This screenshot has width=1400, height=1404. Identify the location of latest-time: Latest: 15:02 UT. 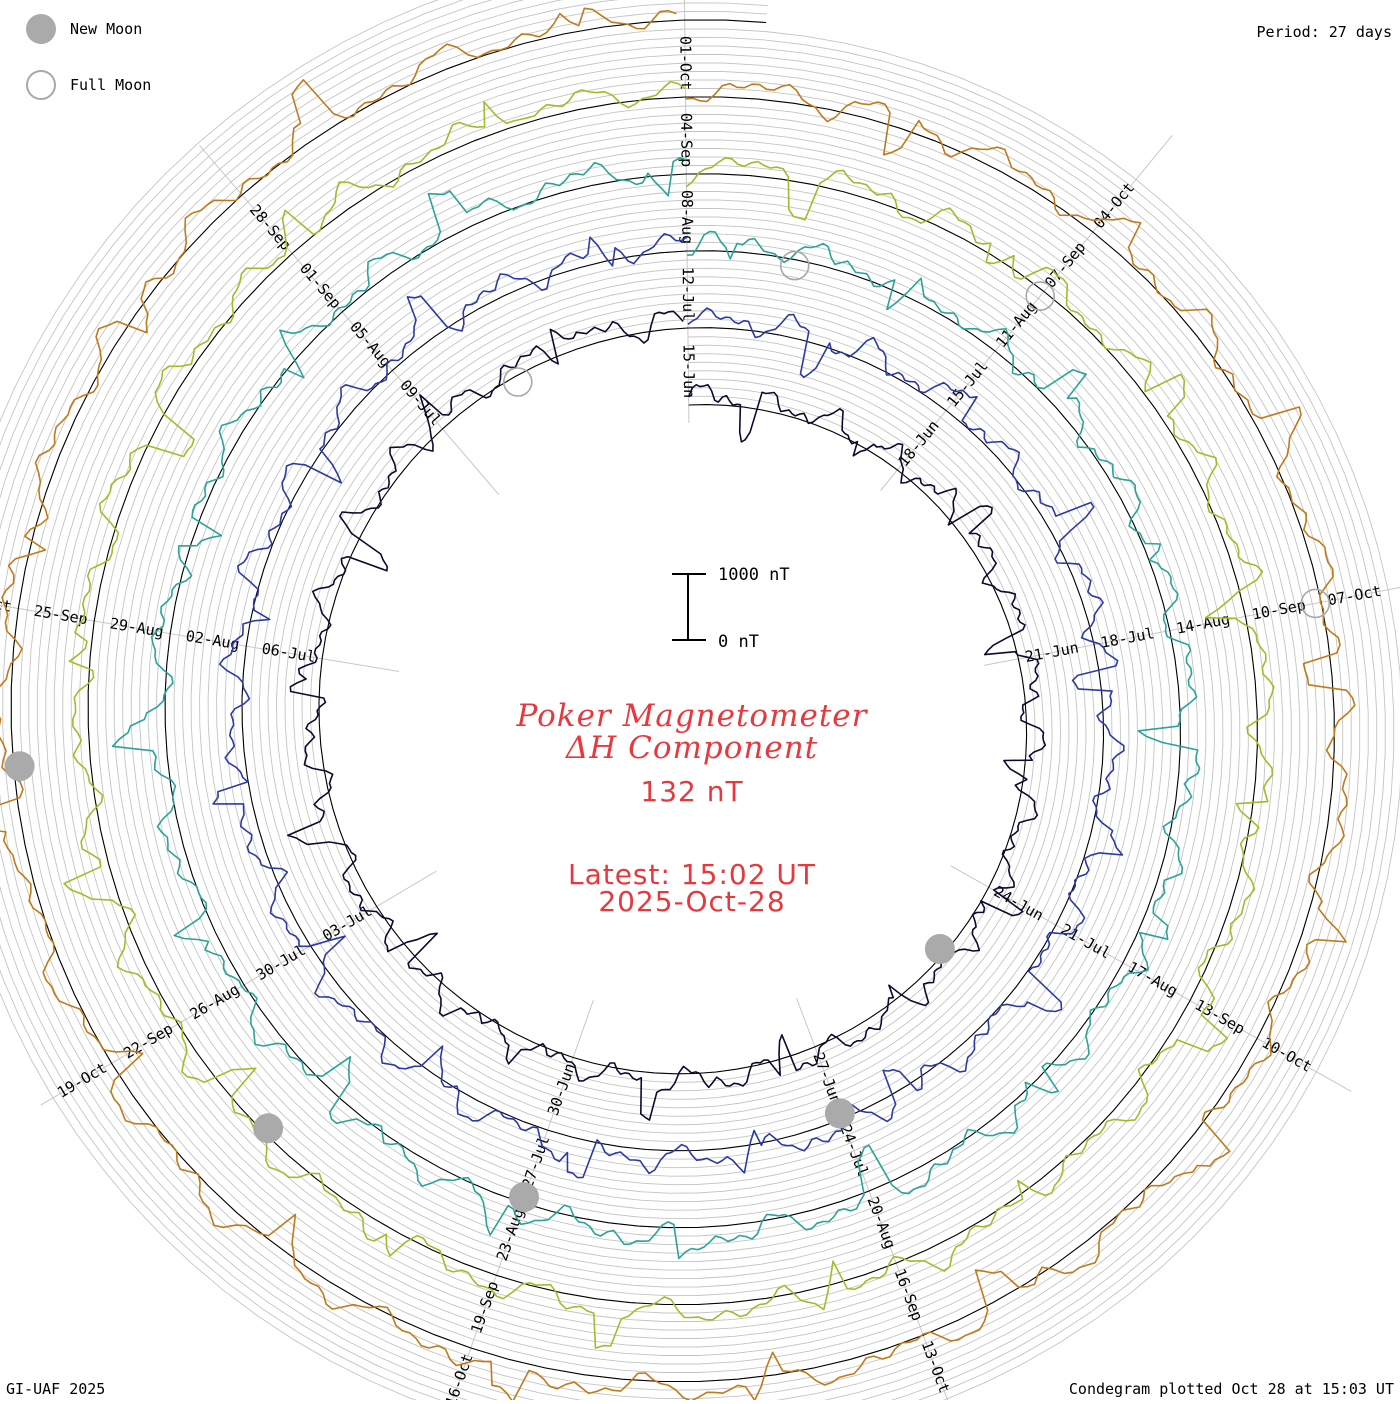
(692, 874).